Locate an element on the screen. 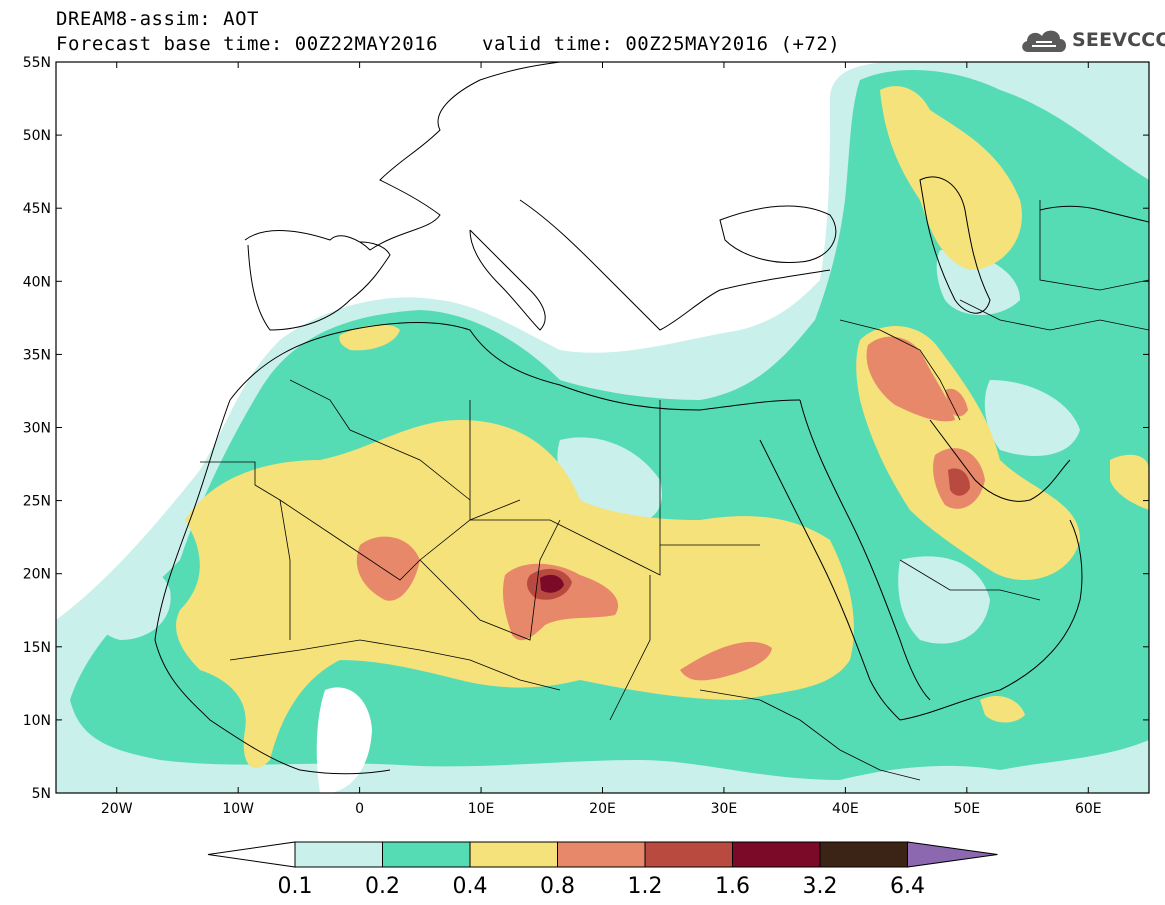 This screenshot has width=1165, height=905. black-sea-coastline is located at coordinates (778, 234).